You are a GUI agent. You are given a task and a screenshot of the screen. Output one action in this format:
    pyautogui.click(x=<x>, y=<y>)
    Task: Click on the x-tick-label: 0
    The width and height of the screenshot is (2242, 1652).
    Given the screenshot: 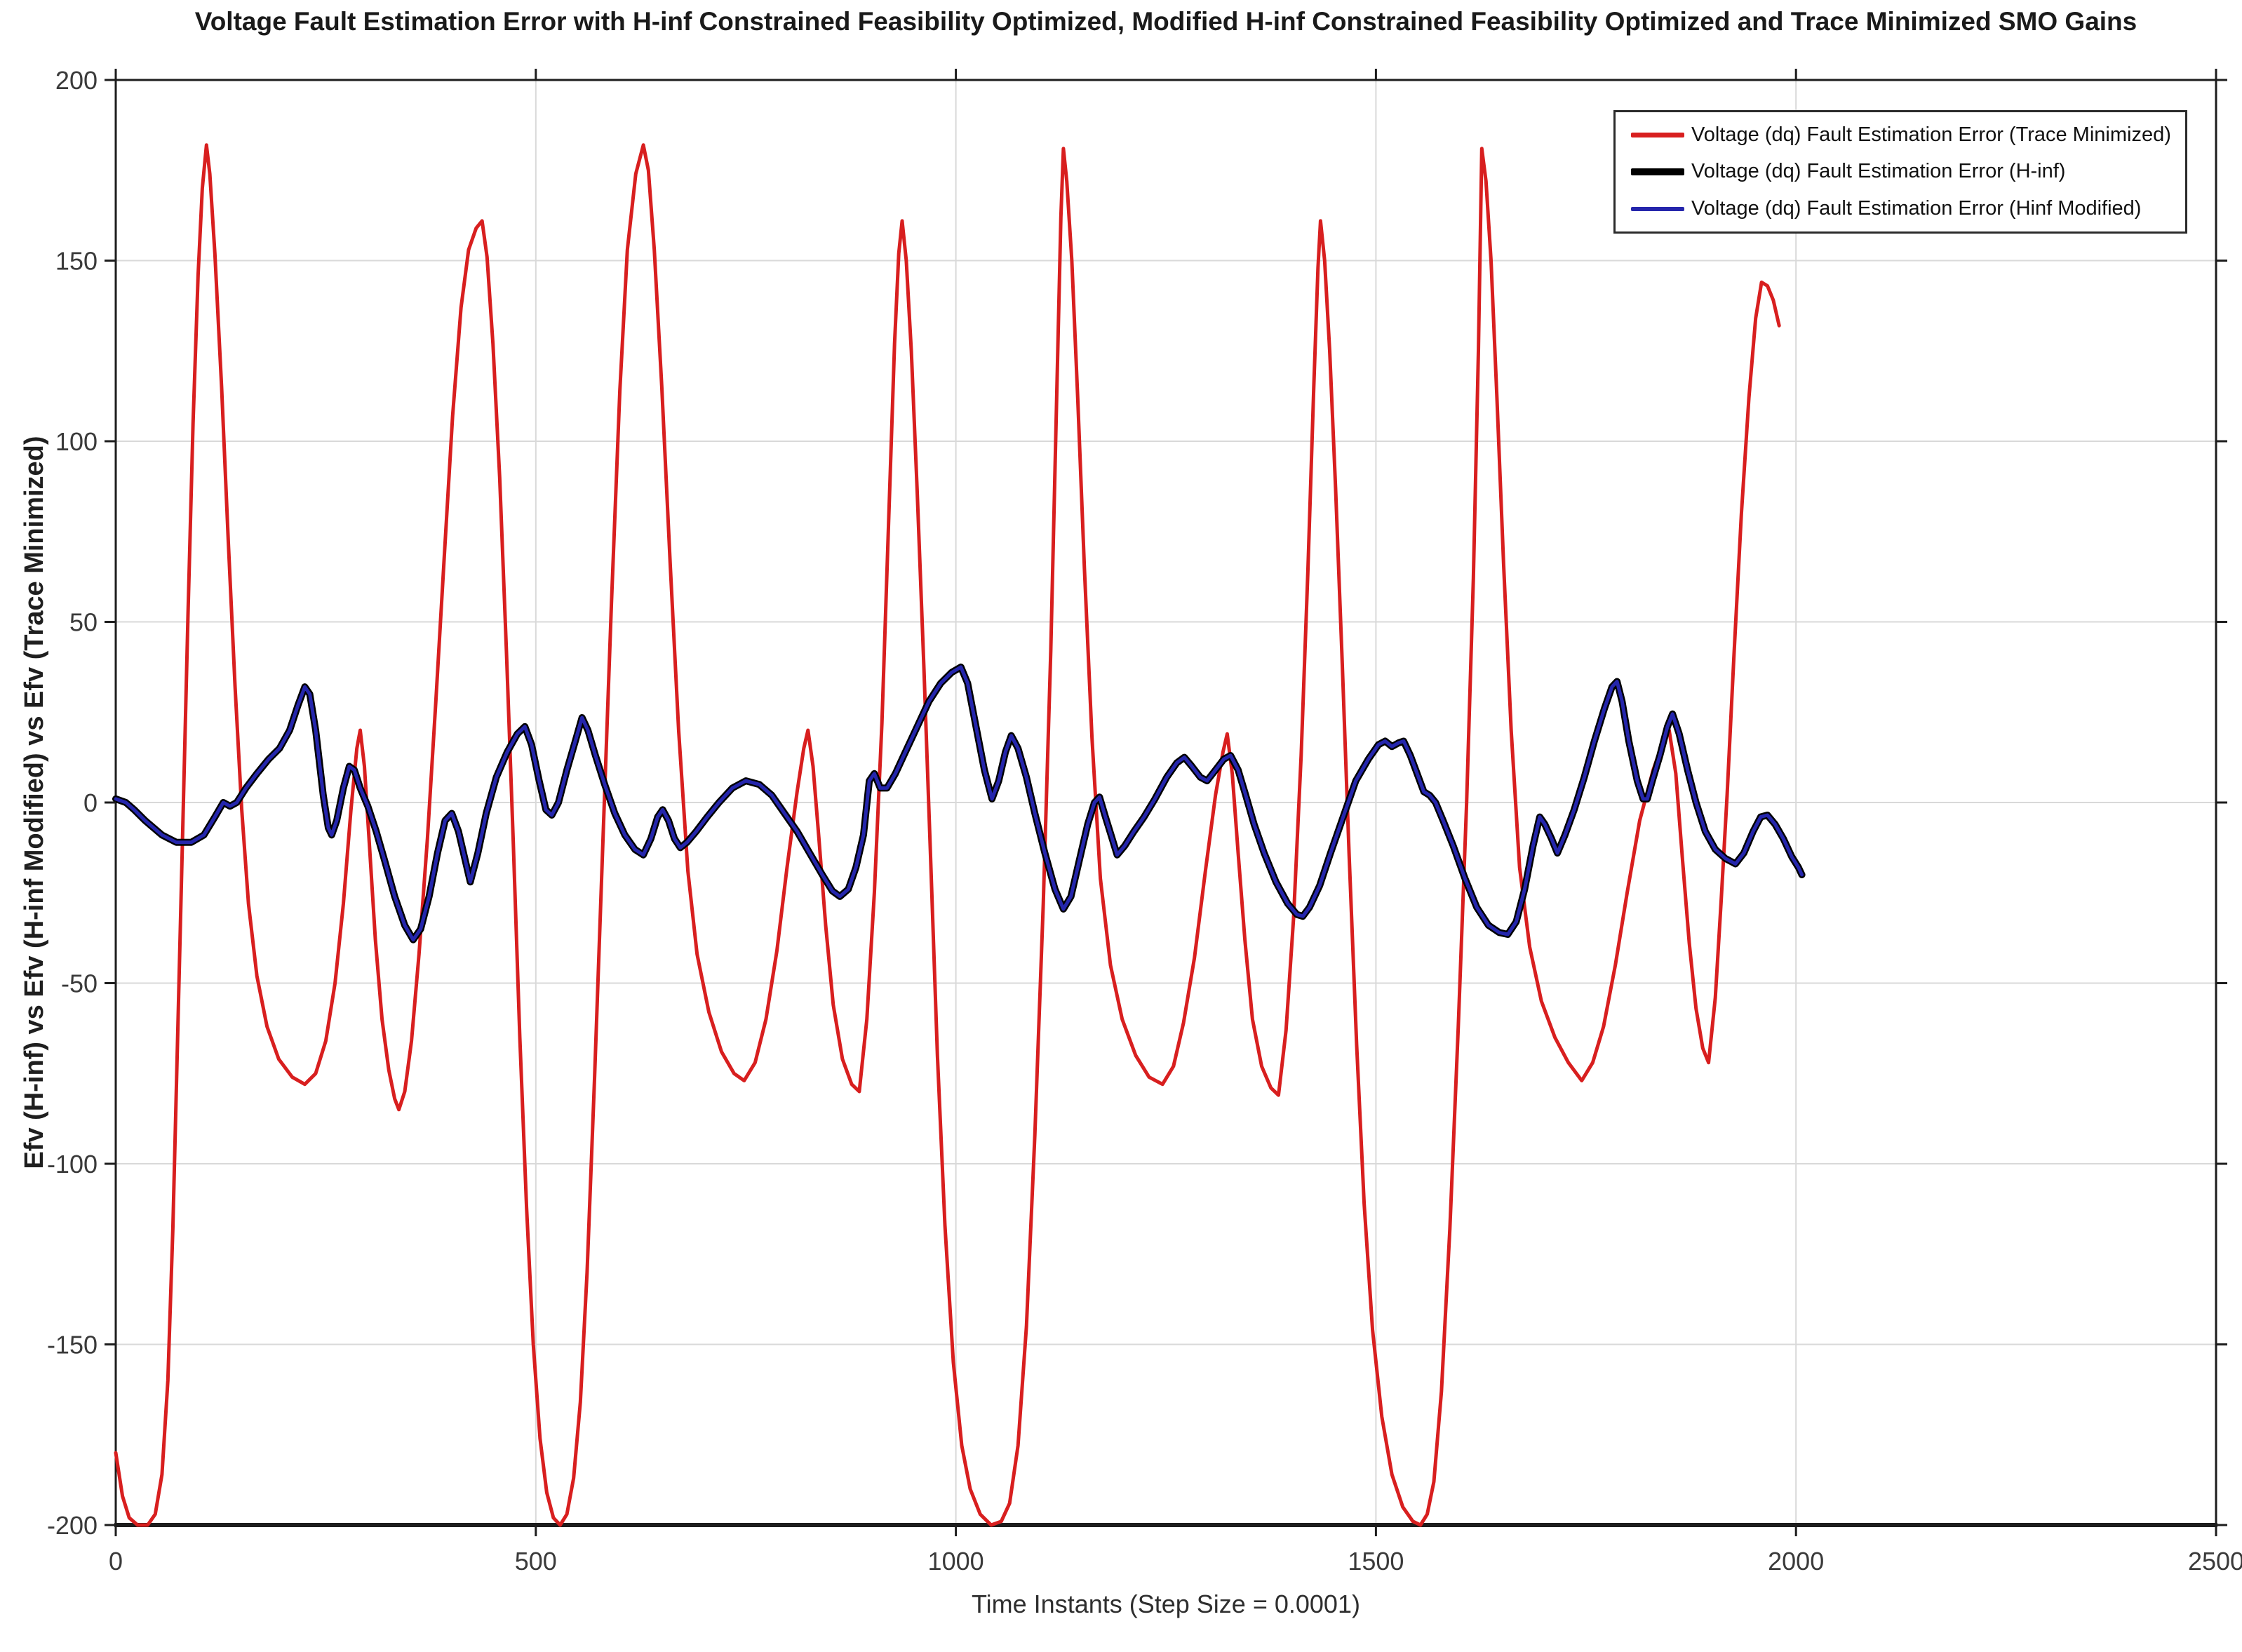 What is the action you would take?
    pyautogui.click(x=116, y=1561)
    